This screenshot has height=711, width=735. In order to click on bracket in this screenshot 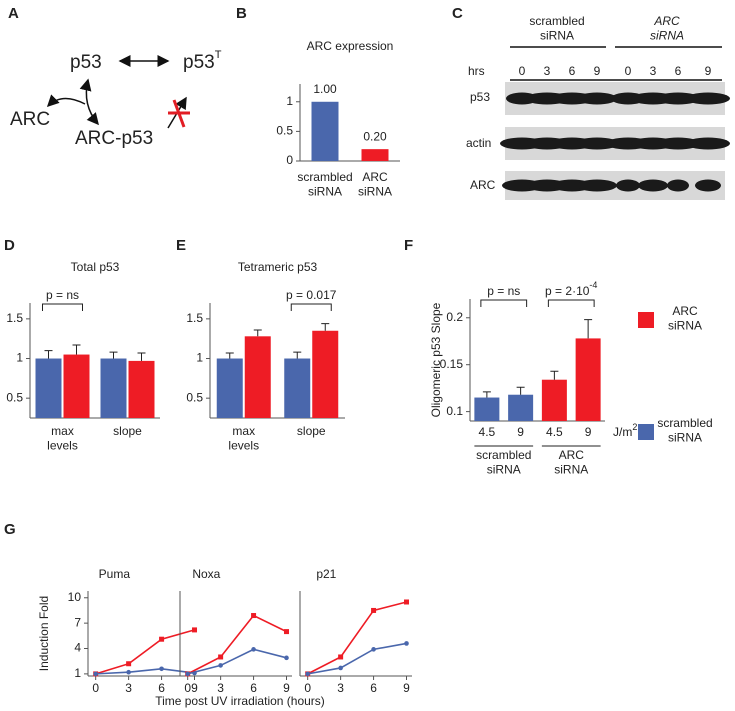, I will do `click(311, 307)`.